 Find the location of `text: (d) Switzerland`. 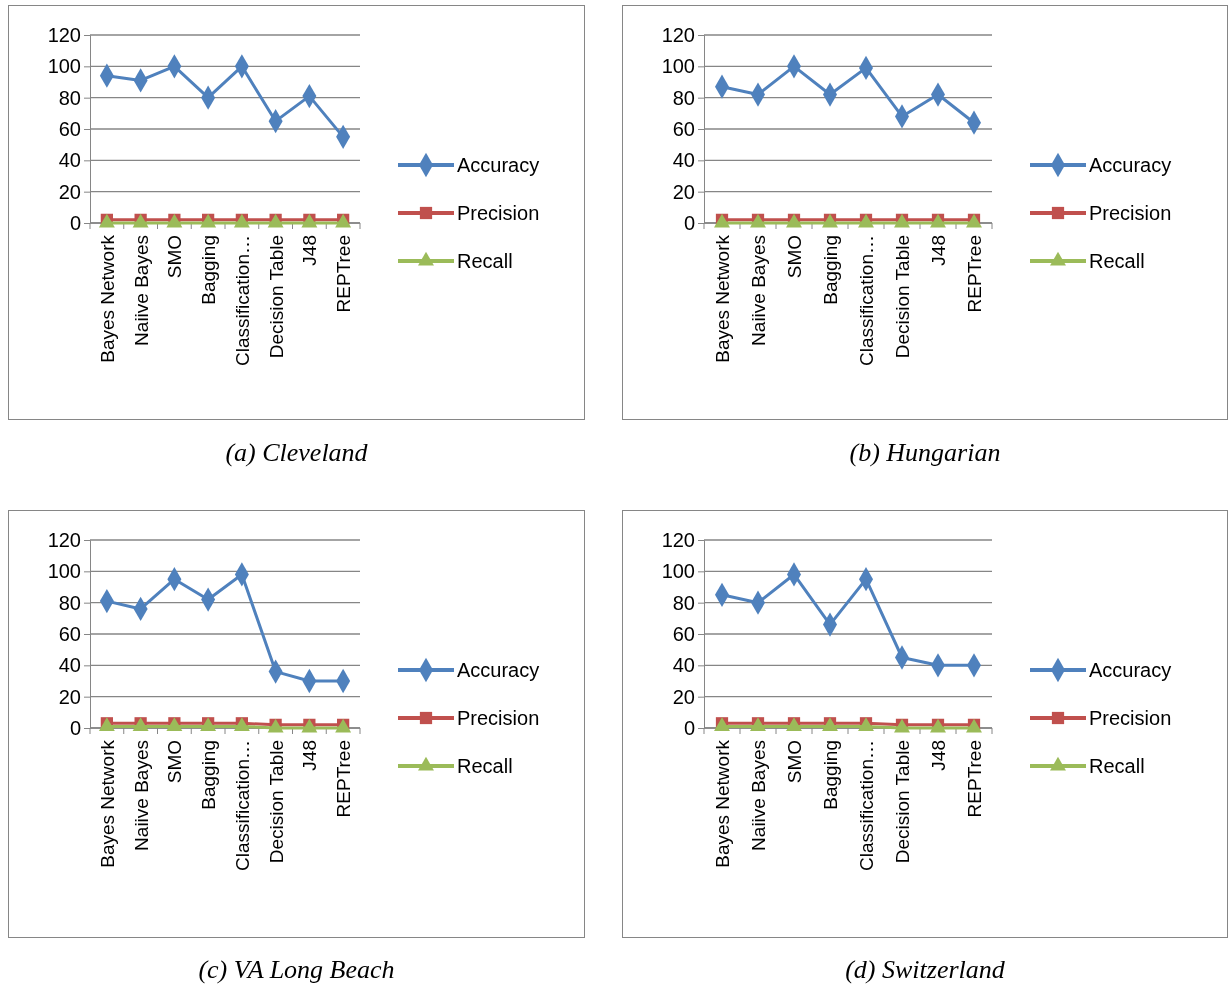

text: (d) Switzerland is located at coordinates (925, 970).